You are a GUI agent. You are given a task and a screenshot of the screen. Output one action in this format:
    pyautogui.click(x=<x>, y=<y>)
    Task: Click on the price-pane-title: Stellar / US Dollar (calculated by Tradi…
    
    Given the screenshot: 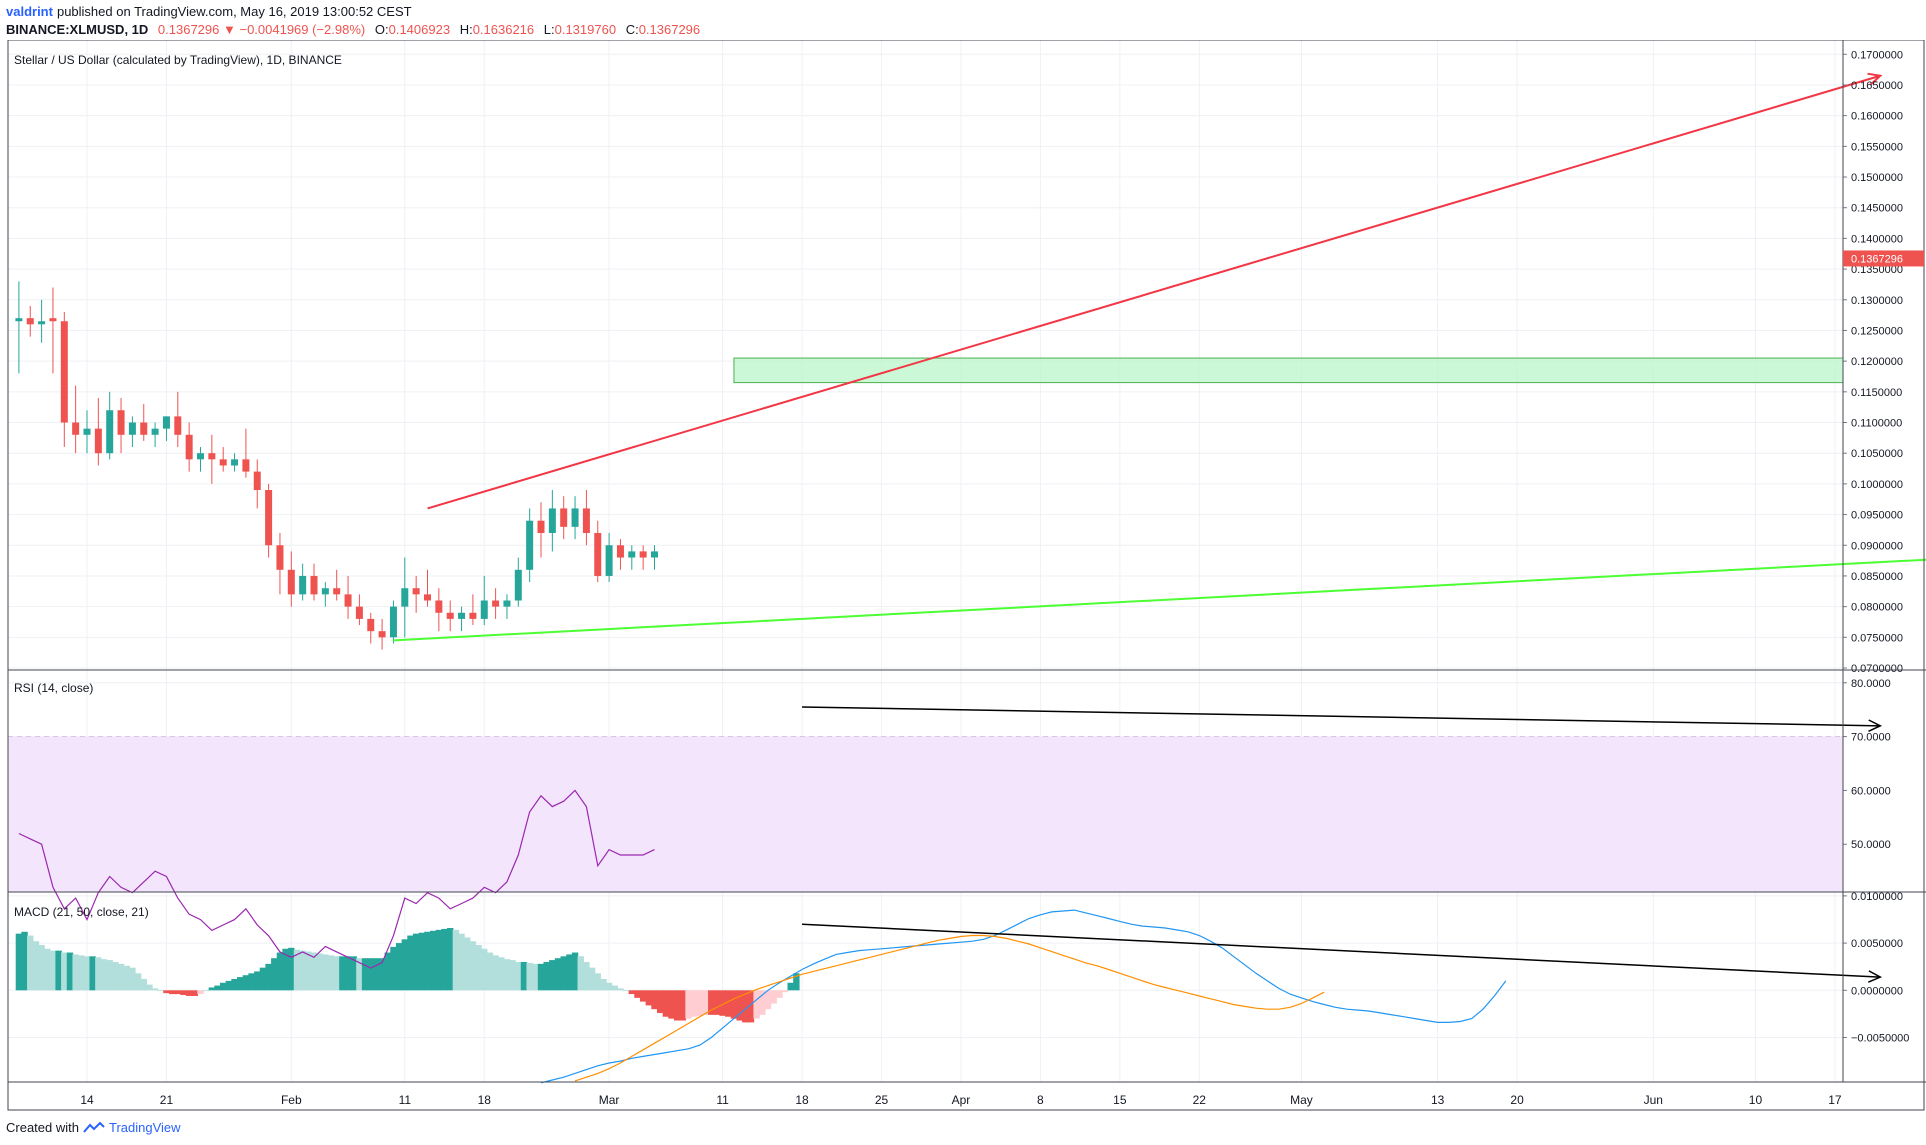 What is the action you would take?
    pyautogui.click(x=178, y=60)
    